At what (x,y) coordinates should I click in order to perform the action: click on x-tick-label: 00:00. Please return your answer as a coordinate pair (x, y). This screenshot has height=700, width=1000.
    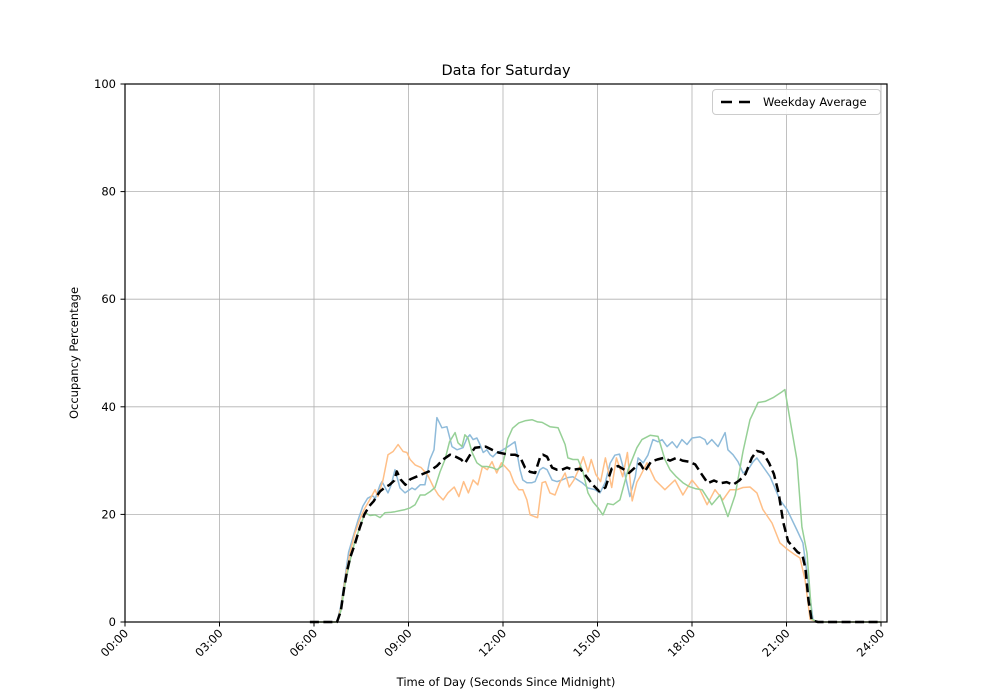
    Looking at the image, I should click on (114, 642).